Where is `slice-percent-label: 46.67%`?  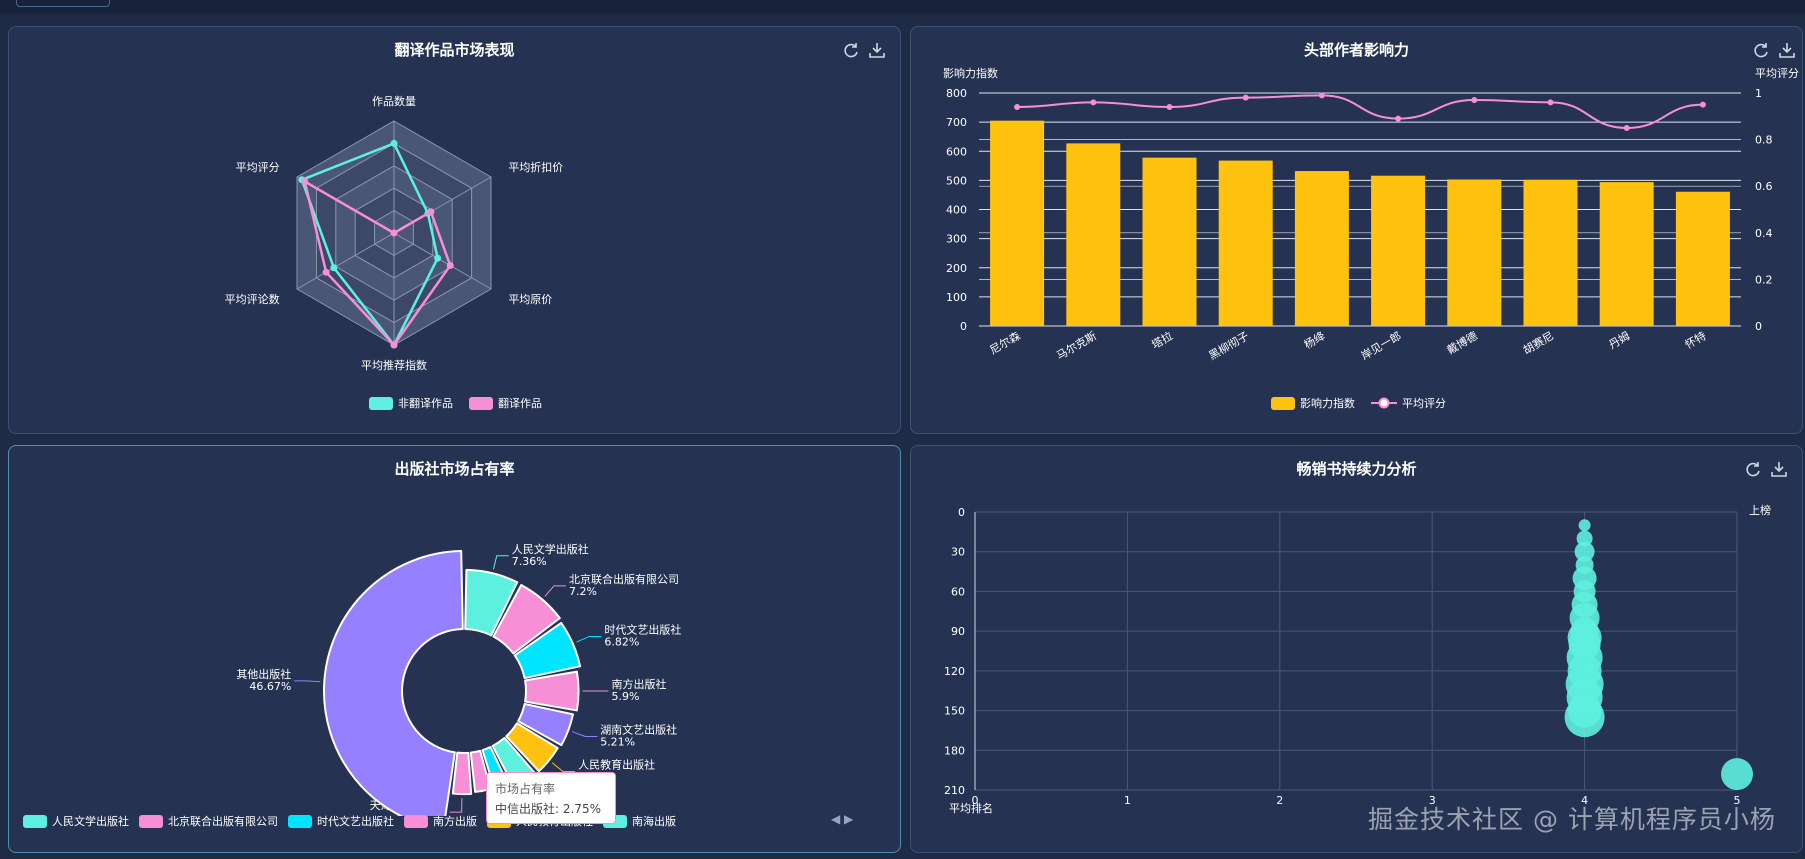
slice-percent-label: 46.67% is located at coordinates (270, 686).